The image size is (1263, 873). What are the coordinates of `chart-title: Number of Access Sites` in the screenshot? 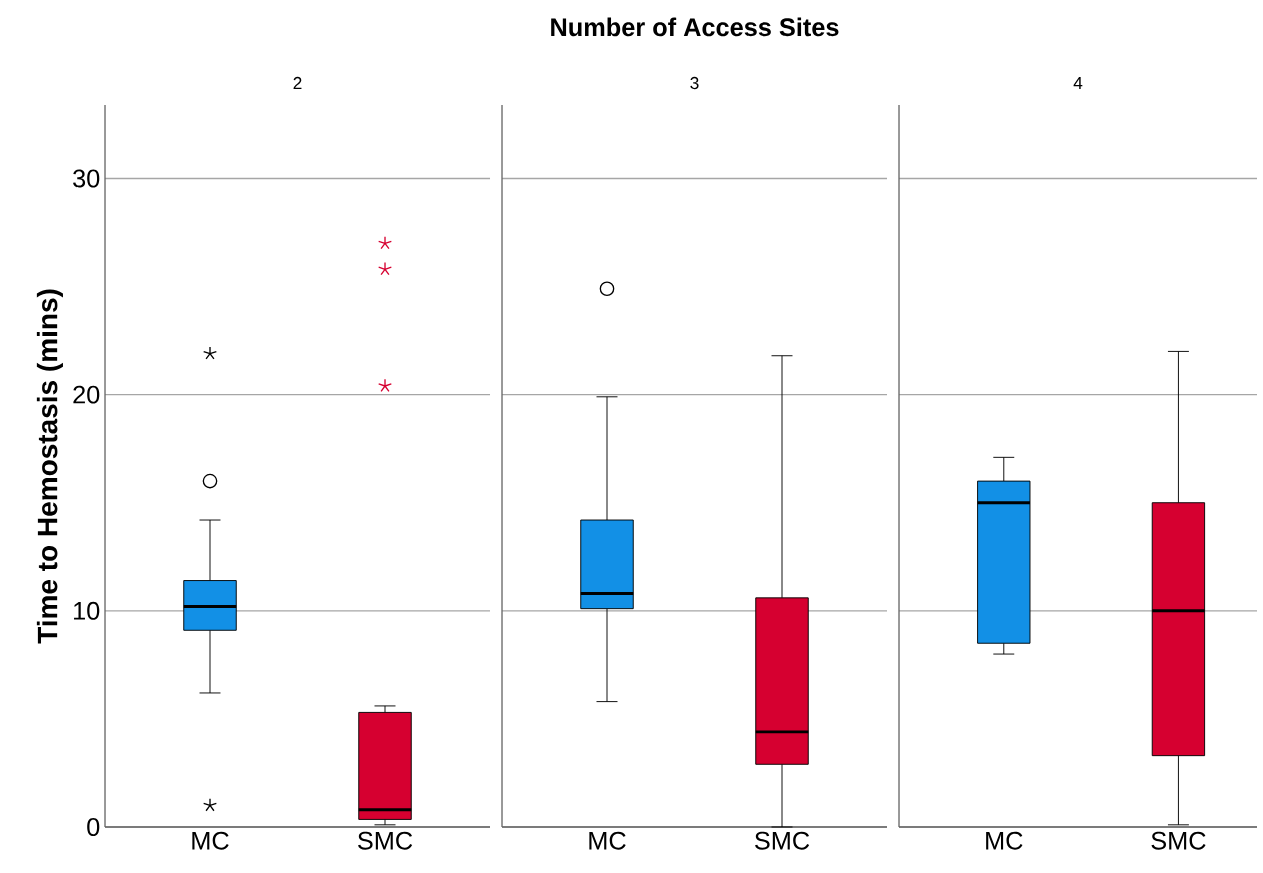 It's located at (695, 27).